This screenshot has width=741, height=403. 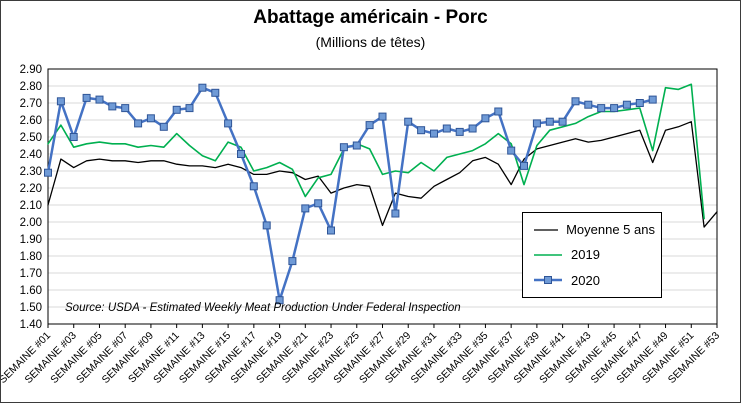 I want to click on legend: Moyenne 5 ans 2019 2020, so click(x=592, y=255).